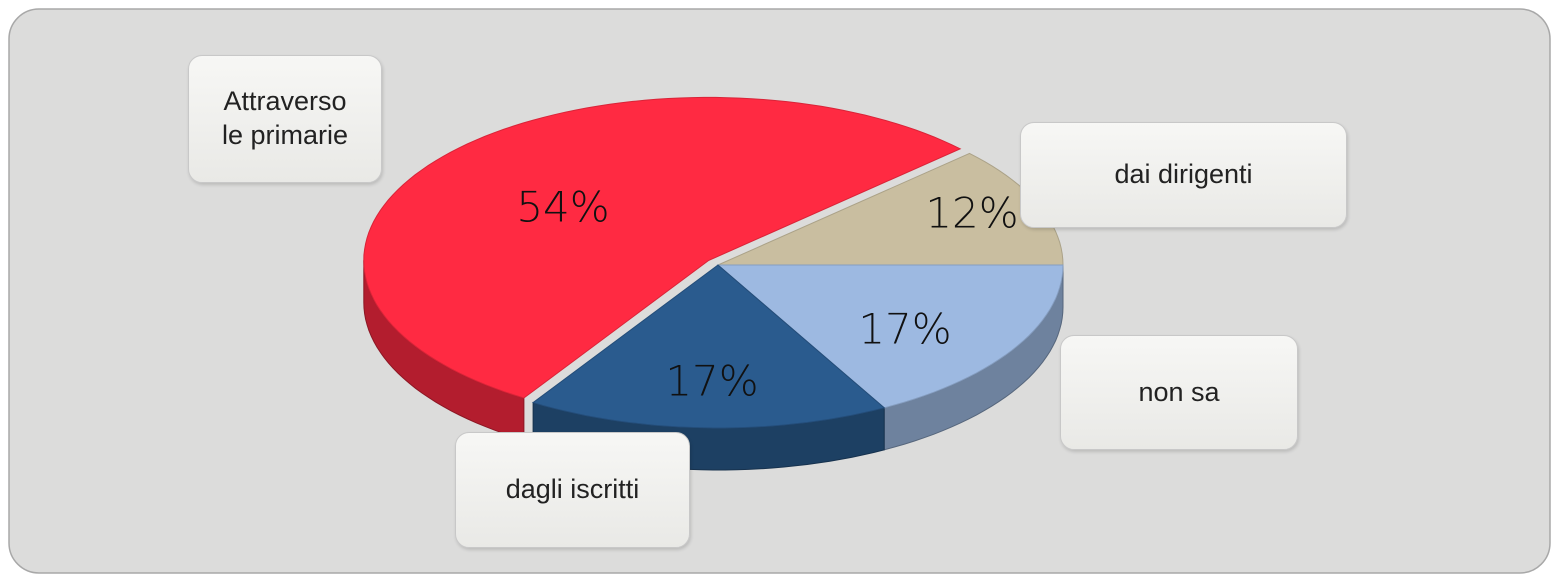 The height and width of the screenshot is (581, 1559). I want to click on category-label: dagli iscritti, so click(572, 490).